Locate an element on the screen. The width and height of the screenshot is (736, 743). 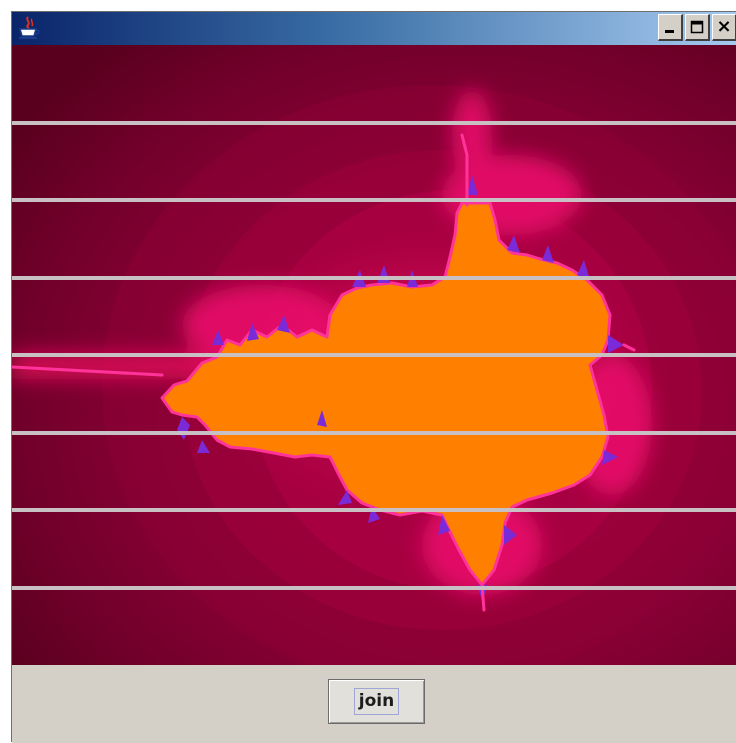
window-controls: × is located at coordinates (696, 28).